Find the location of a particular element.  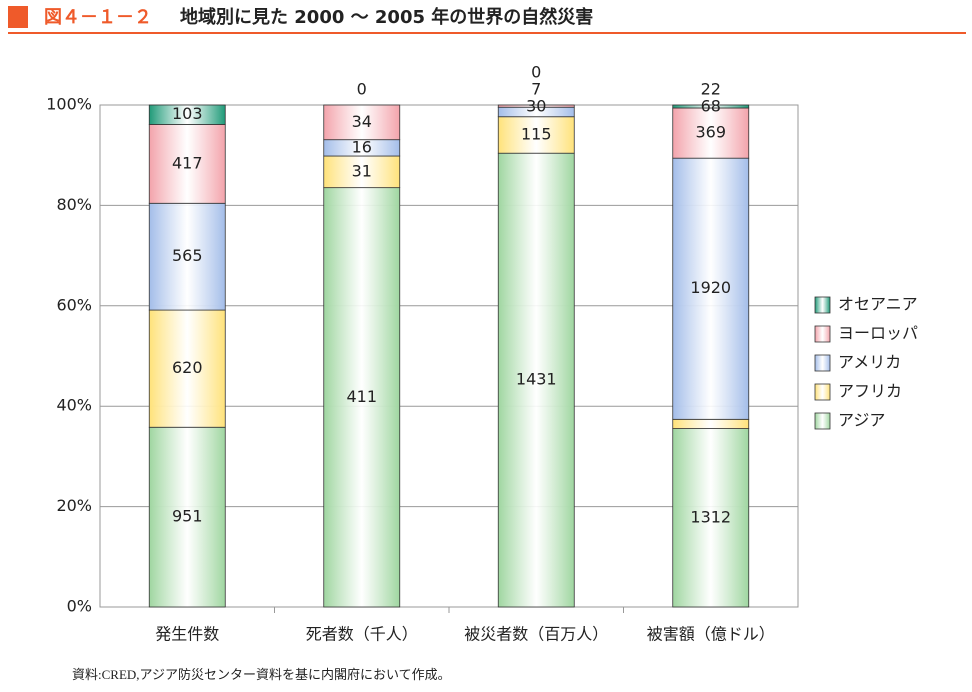

value-label: 1920 is located at coordinates (710, 287).